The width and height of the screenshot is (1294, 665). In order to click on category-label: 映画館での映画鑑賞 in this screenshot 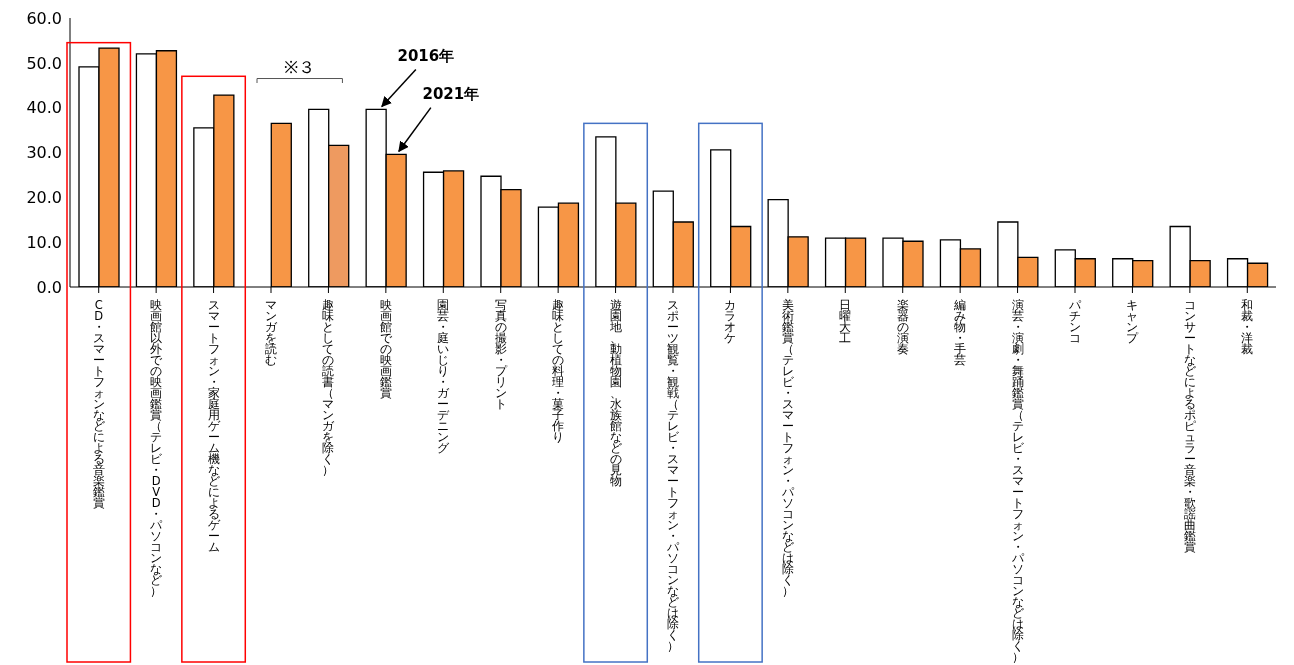, I will do `click(385, 349)`.